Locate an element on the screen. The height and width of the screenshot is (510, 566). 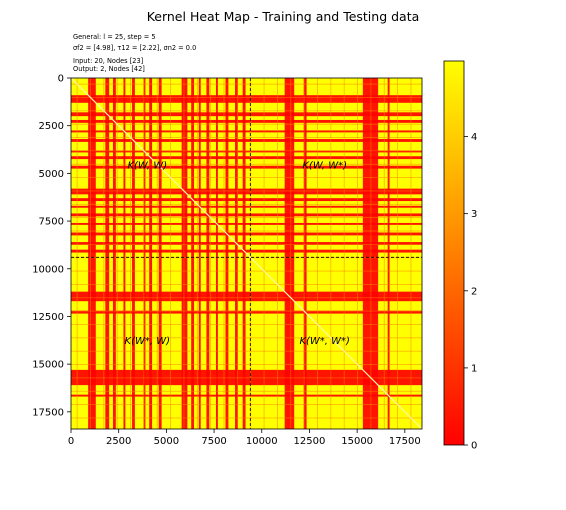
x-tick-label: 5000 is located at coordinates (166, 441).